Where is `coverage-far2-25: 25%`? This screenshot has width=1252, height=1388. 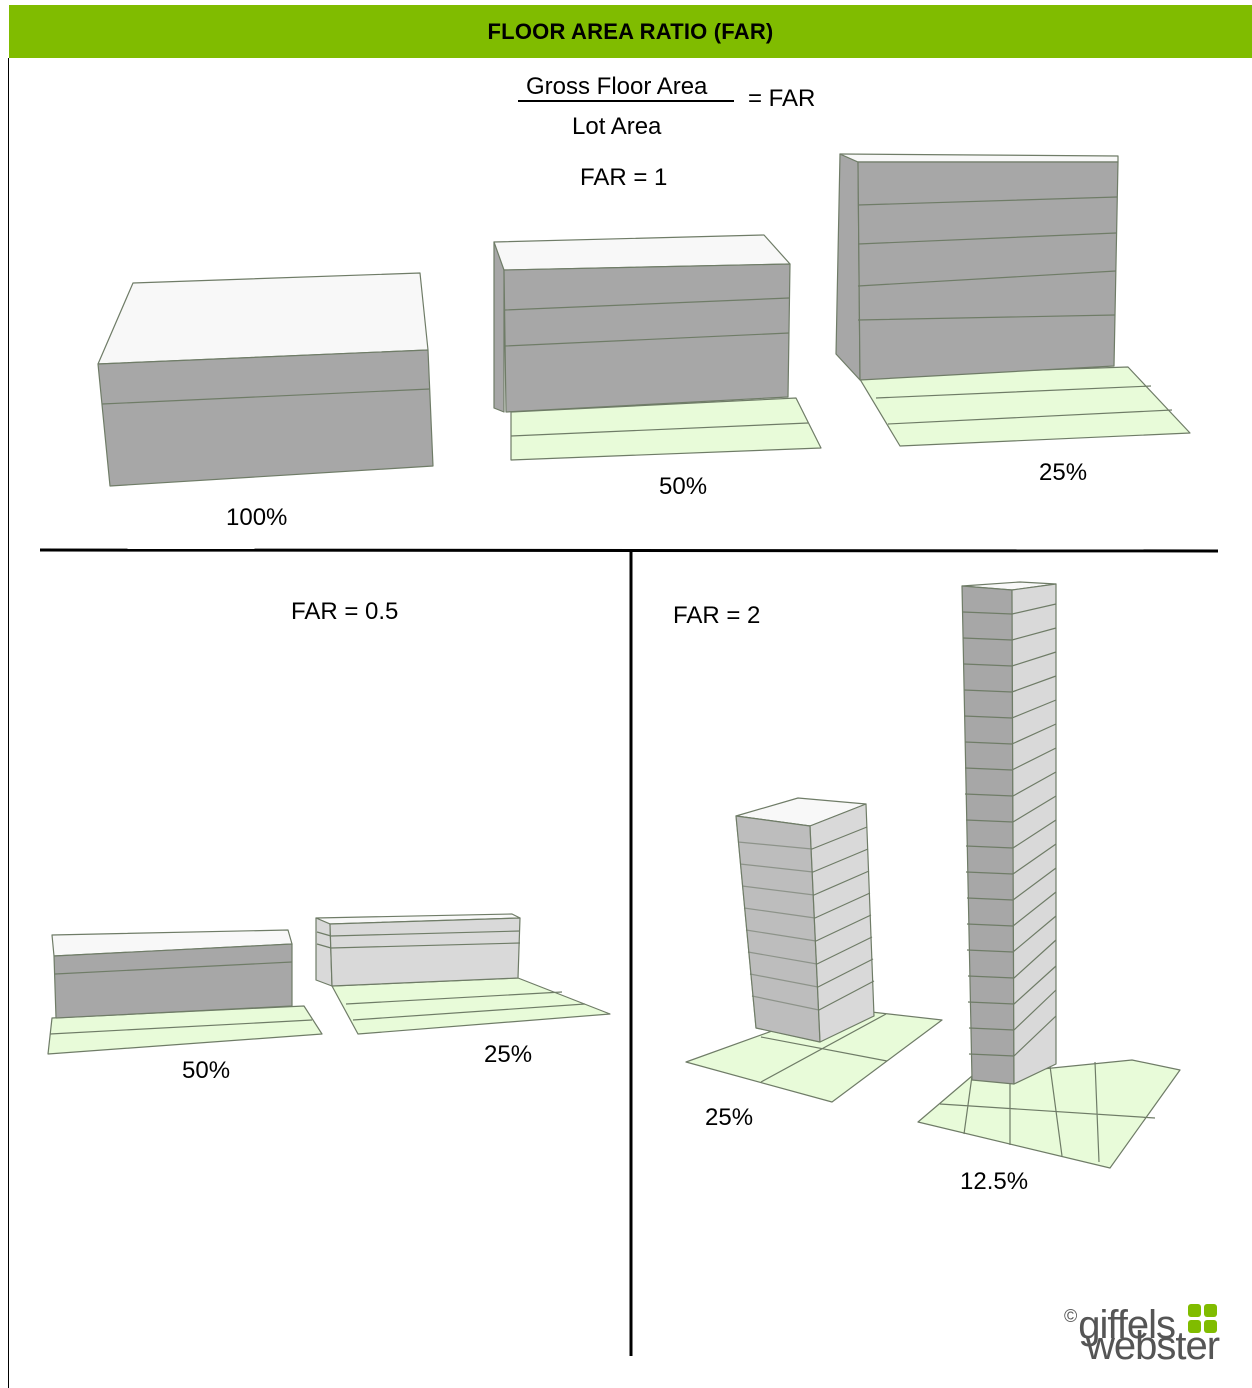 coverage-far2-25: 25% is located at coordinates (729, 1117).